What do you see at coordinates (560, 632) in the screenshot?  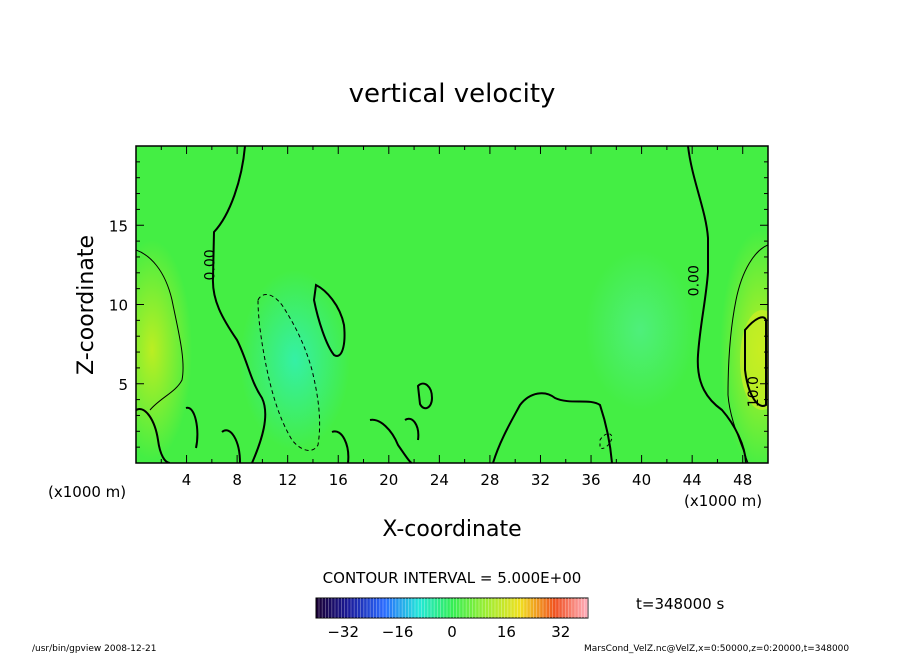 I see `colorbar-tick-label: 32` at bounding box center [560, 632].